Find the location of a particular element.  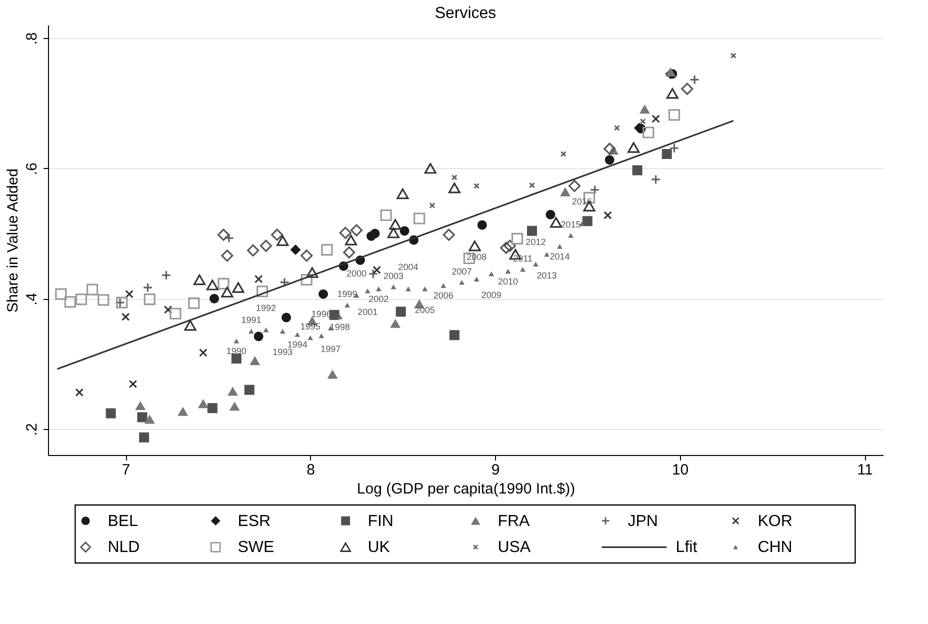

annotation: 2012 is located at coordinates (536, 242).